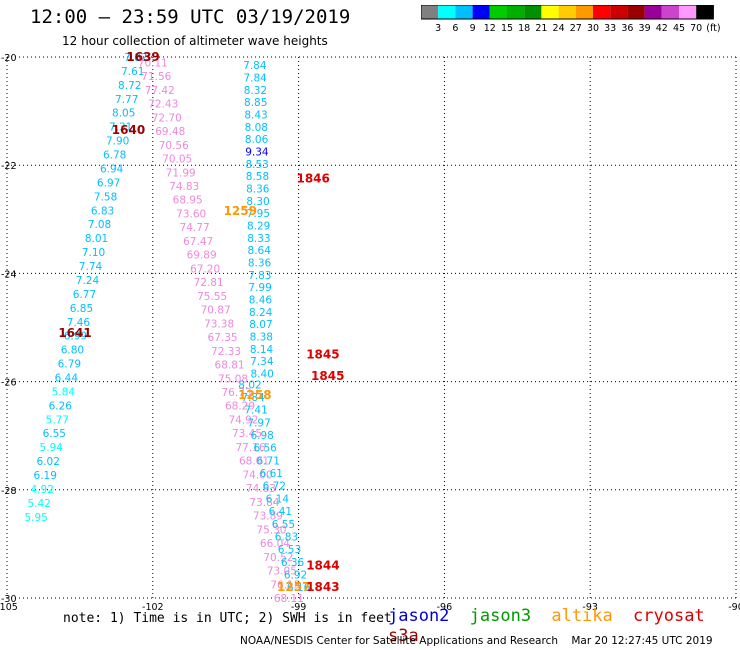 This screenshot has width=740, height=650. Describe the element at coordinates (255, 103) in the screenshot. I see `swh-value: 8.85` at that location.